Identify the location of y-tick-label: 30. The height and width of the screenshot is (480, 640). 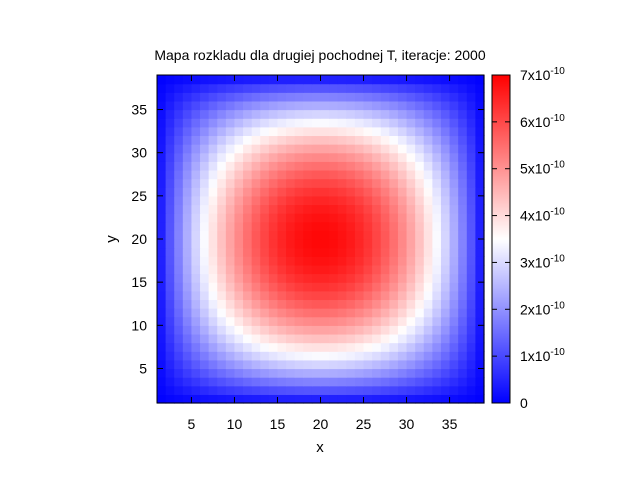
(139, 153).